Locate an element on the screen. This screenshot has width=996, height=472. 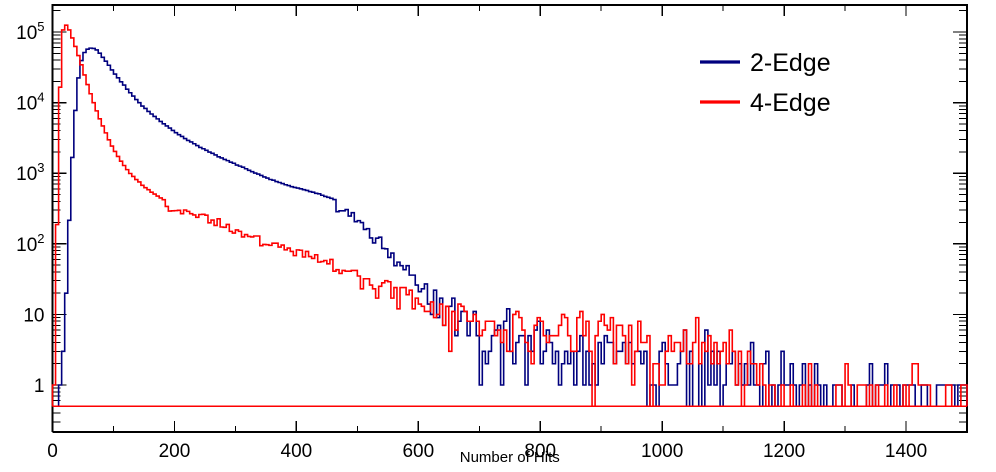
legend-label-4-edge: 4-Edge is located at coordinates (790, 103).